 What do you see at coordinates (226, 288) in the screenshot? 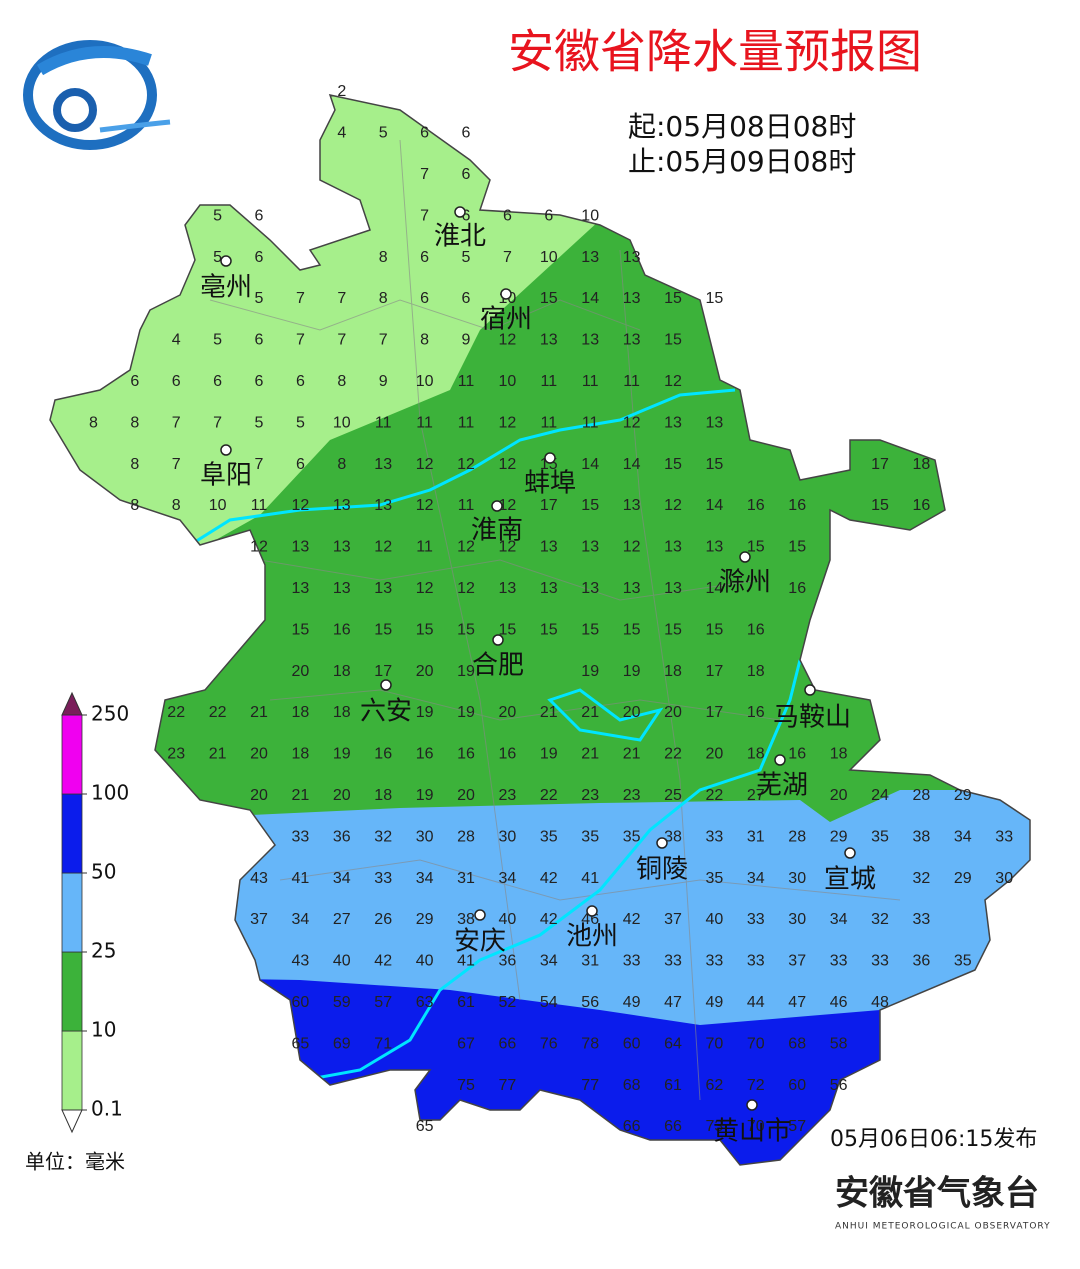
I see `city-label: 亳州` at bounding box center [226, 288].